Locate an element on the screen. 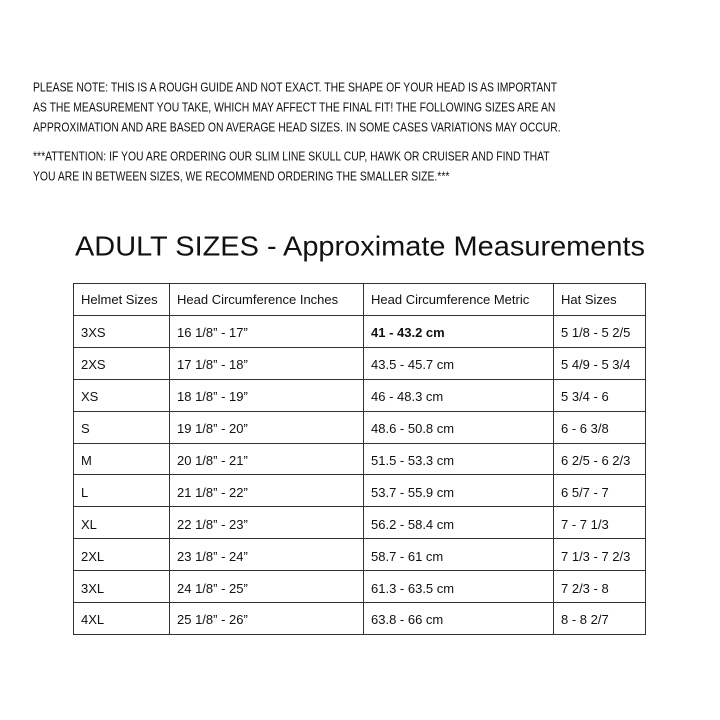 The height and width of the screenshot is (720, 720). cell: S is located at coordinates (121, 427).